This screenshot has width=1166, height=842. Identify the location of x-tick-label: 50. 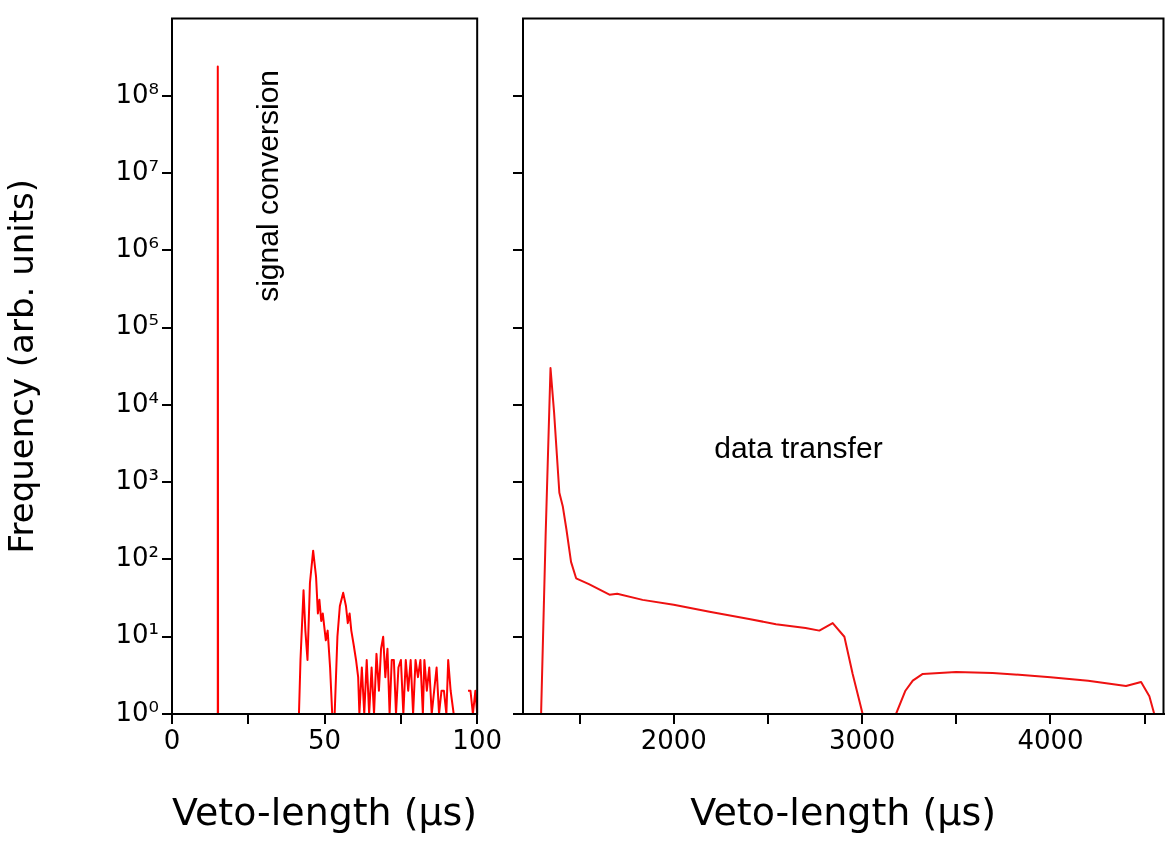
(325, 740).